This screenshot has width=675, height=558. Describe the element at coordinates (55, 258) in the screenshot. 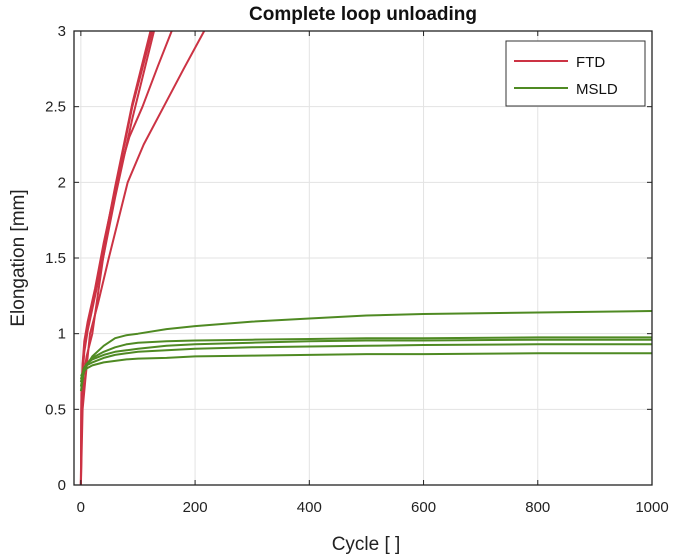

I see `y-tick-label: 1.5` at that location.